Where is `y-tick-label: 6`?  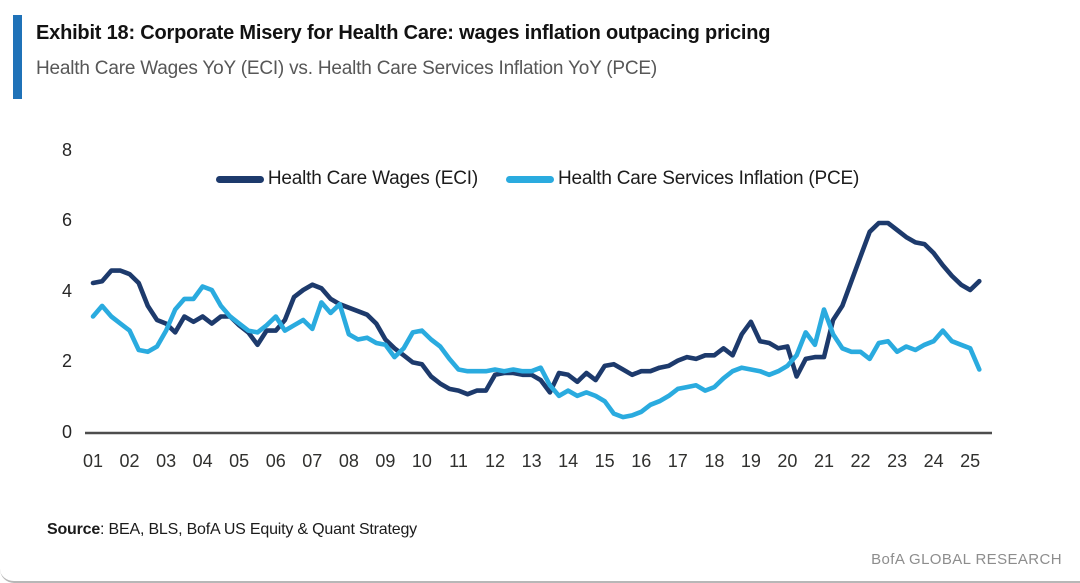 y-tick-label: 6 is located at coordinates (66, 220).